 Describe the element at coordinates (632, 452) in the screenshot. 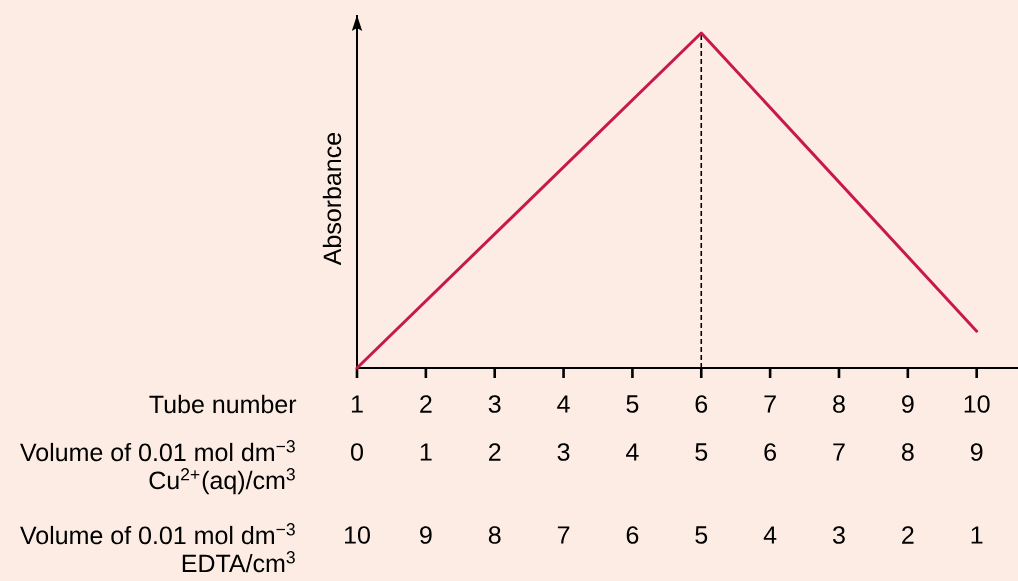

I see `x2-tick-label: 4` at that location.